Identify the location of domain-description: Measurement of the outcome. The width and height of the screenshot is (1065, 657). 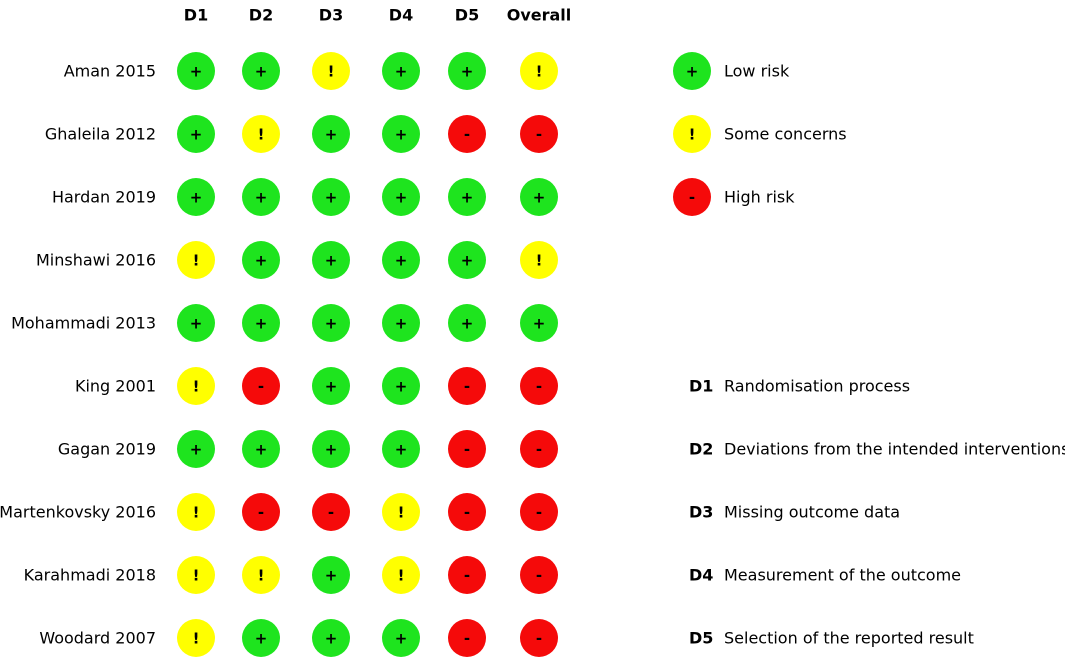
(842, 575).